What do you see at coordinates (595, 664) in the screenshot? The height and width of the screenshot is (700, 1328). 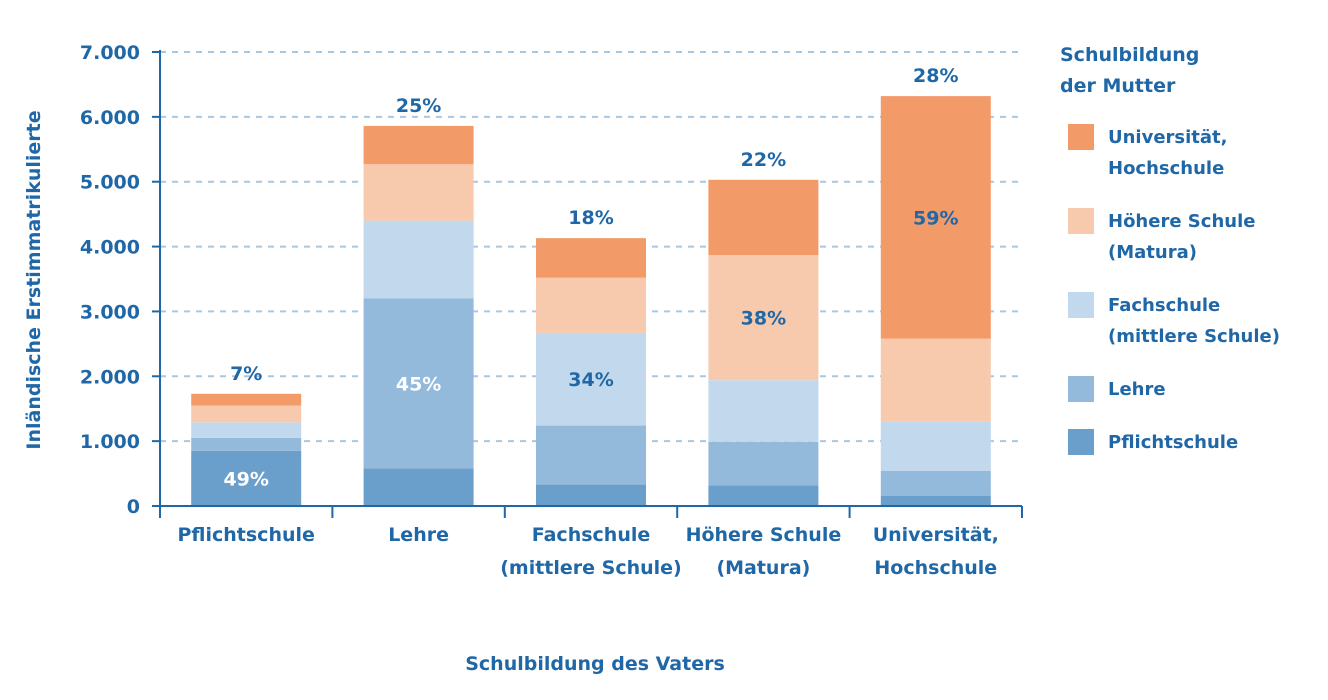 I see `x-axis-title: Schulbildung des Vaters` at bounding box center [595, 664].